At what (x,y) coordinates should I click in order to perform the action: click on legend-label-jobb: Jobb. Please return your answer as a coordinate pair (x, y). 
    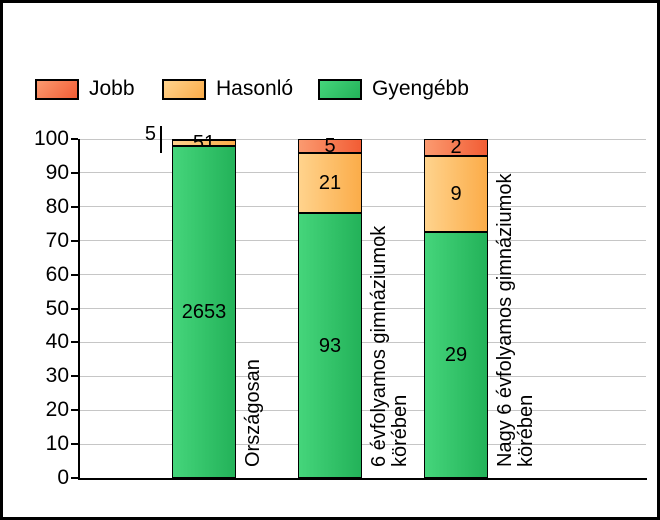
    Looking at the image, I should click on (112, 88).